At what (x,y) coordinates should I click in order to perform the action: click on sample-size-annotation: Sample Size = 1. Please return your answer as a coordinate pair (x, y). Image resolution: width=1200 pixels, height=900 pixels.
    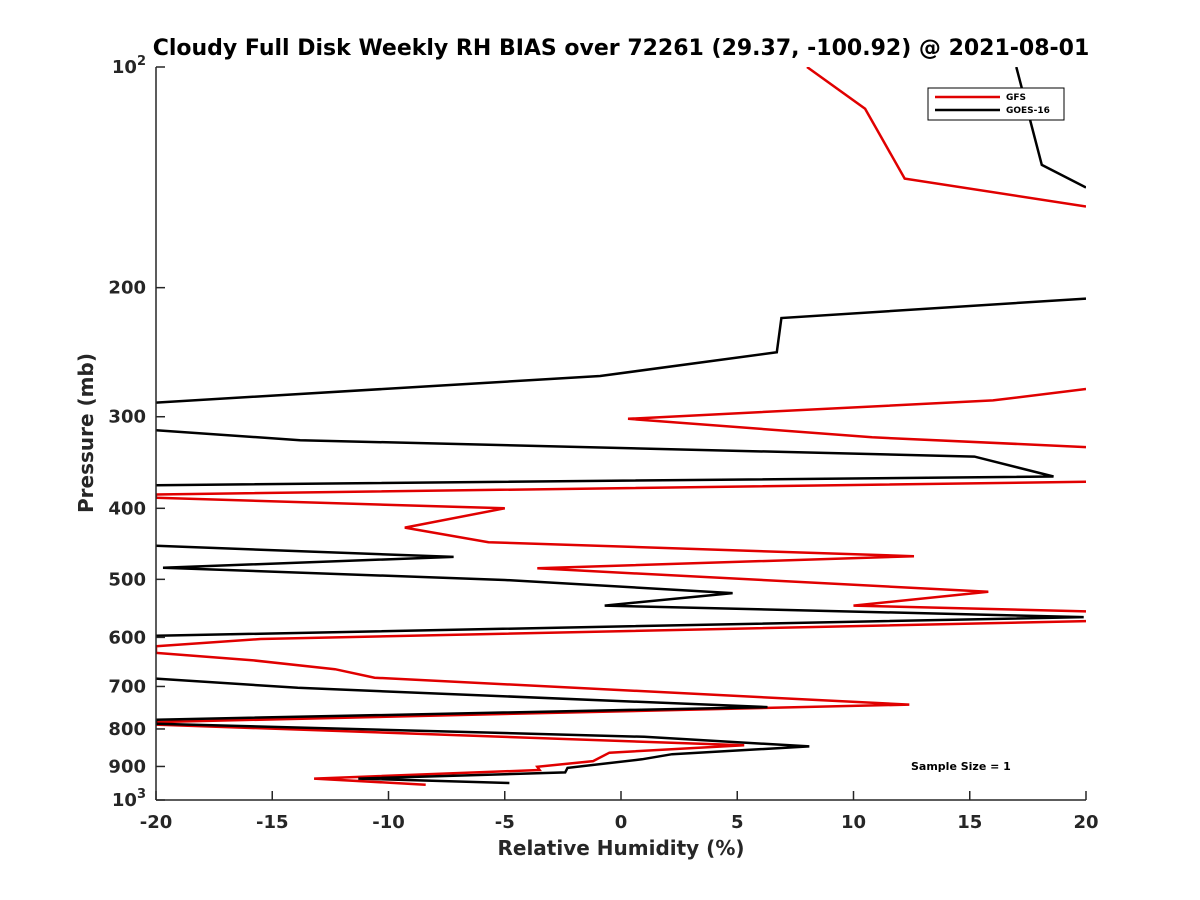
    Looking at the image, I should click on (961, 766).